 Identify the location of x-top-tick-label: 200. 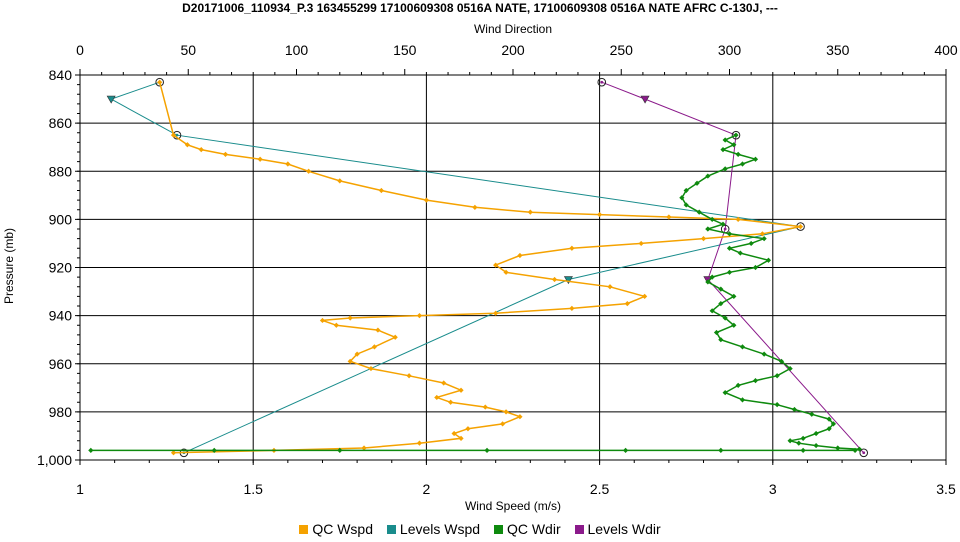
(513, 50).